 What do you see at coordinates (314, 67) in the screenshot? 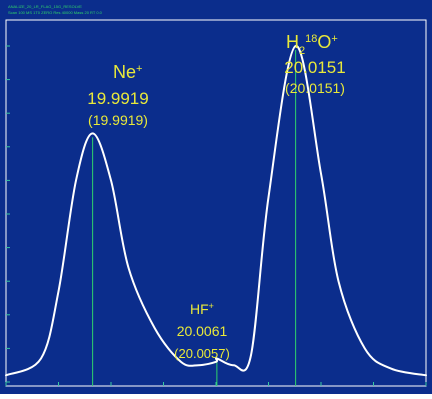
I see `peak-h2o-measured: 20.0151` at bounding box center [314, 67].